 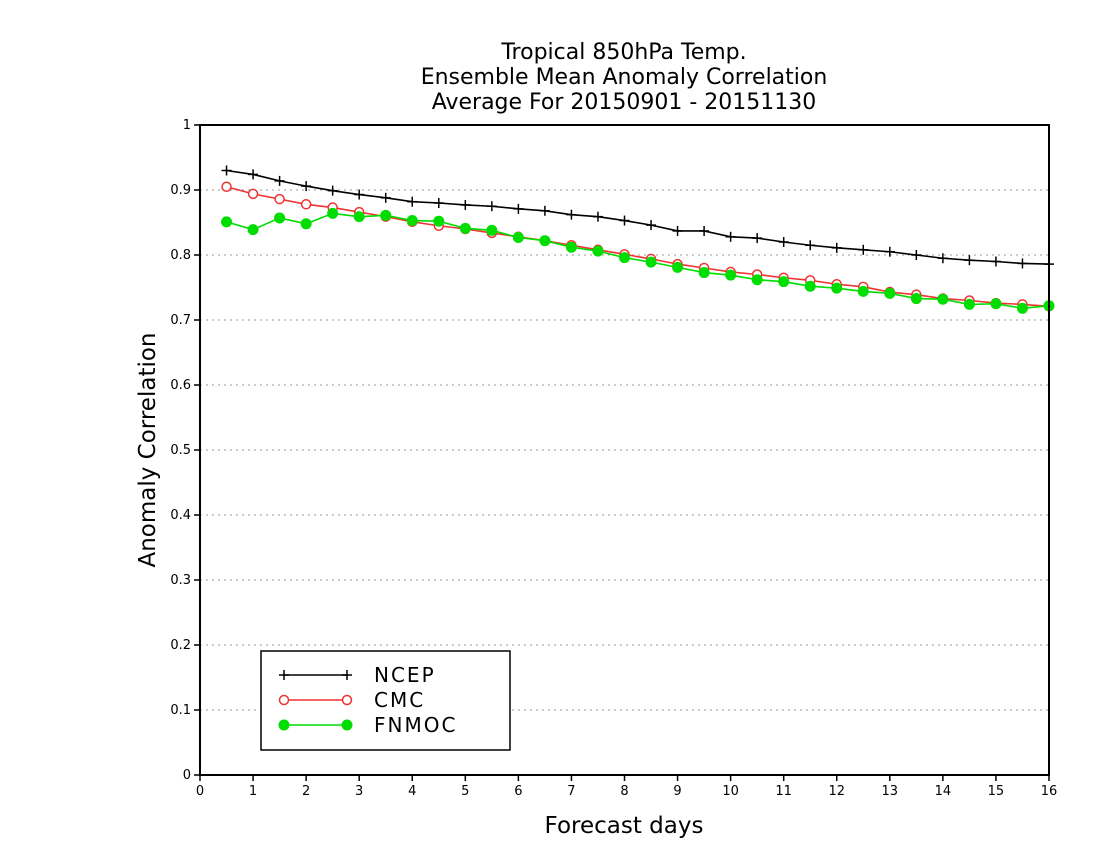 I want to click on x-tick-label: 2, so click(x=306, y=791).